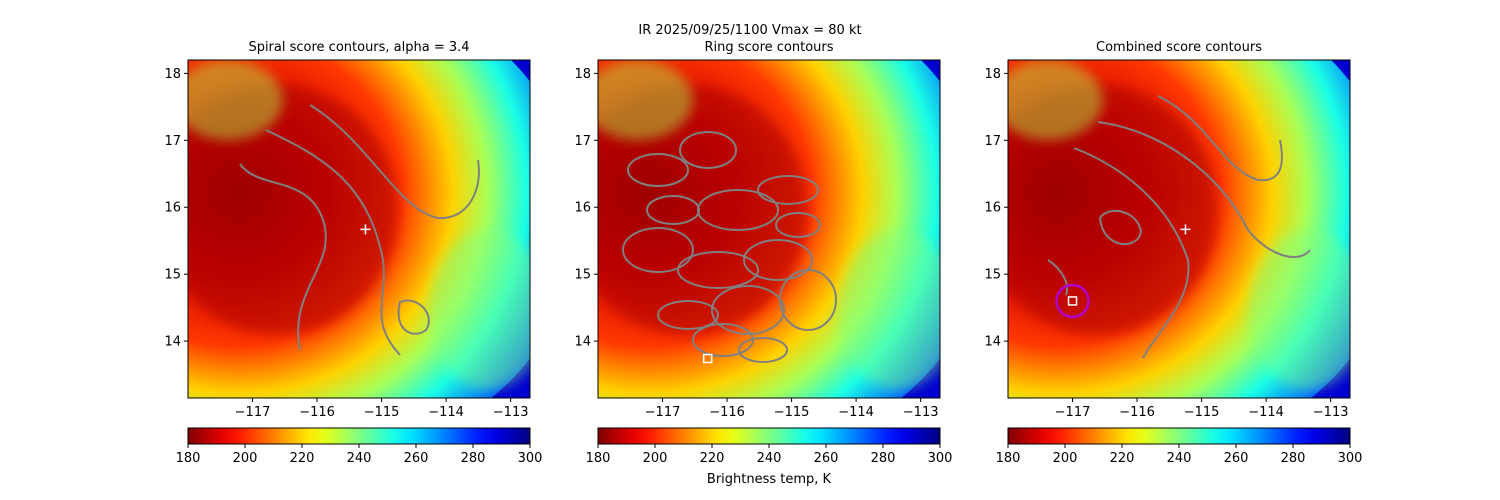 This screenshot has height=500, width=1500. What do you see at coordinates (769, 47) in the screenshot?
I see `panel-title-ring: Ring score contours` at bounding box center [769, 47].